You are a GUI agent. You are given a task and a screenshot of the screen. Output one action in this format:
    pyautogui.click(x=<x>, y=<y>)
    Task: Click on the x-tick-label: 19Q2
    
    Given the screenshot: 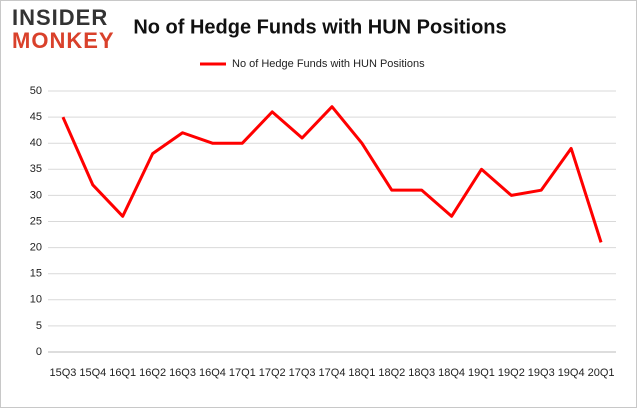 What is the action you would take?
    pyautogui.click(x=511, y=373)
    